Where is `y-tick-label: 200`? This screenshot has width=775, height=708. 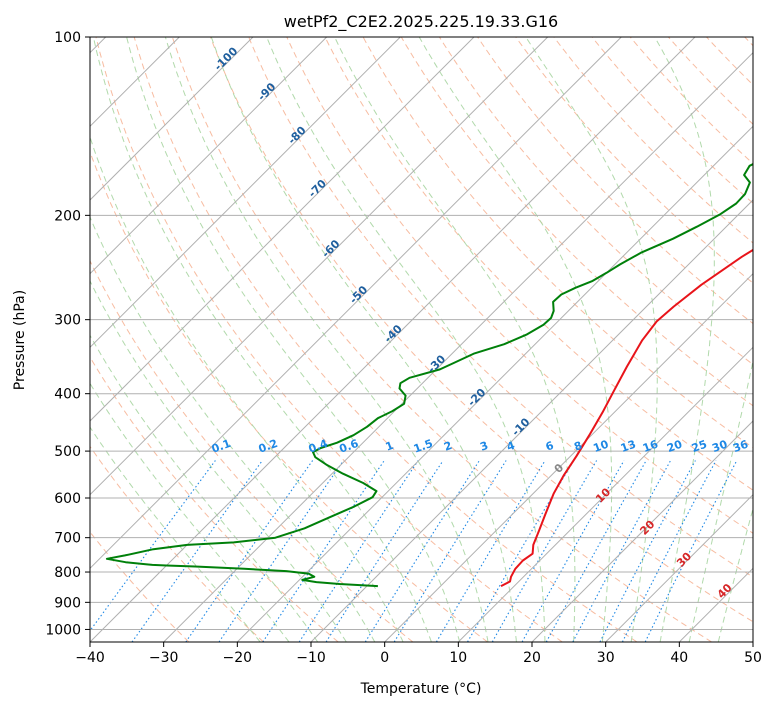
y-tick-label: 200 is located at coordinates (67, 216).